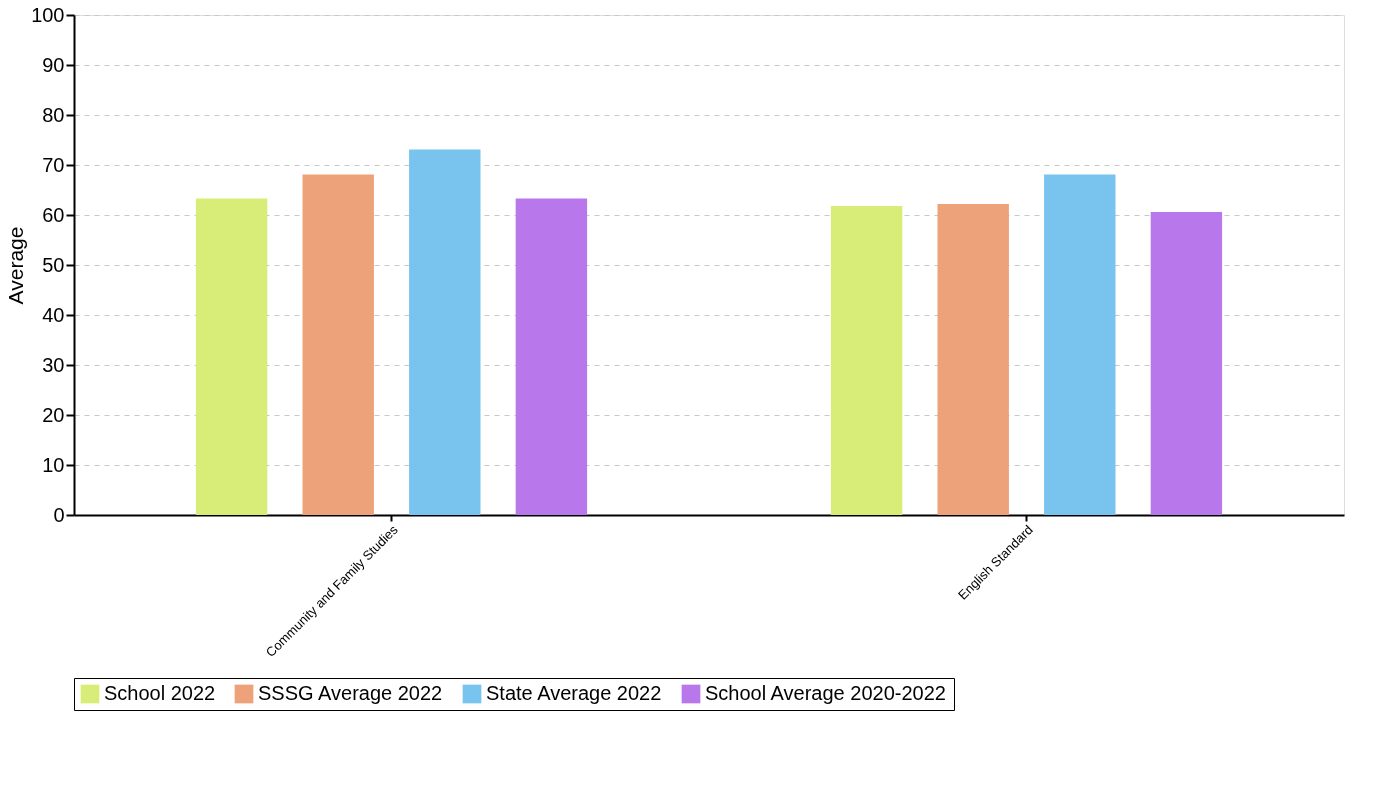  I want to click on y-tick-label: 40, so click(53, 314).